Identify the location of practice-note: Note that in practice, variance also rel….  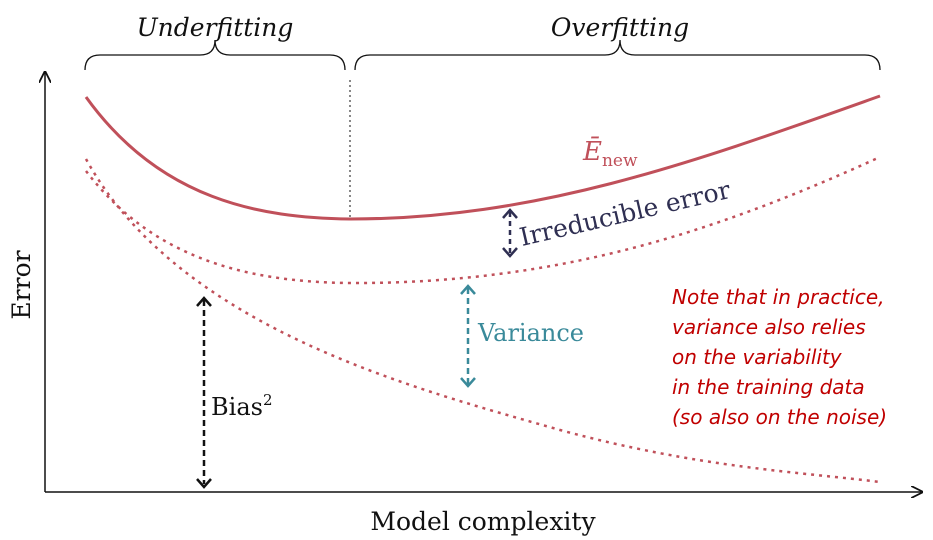
(779, 357).